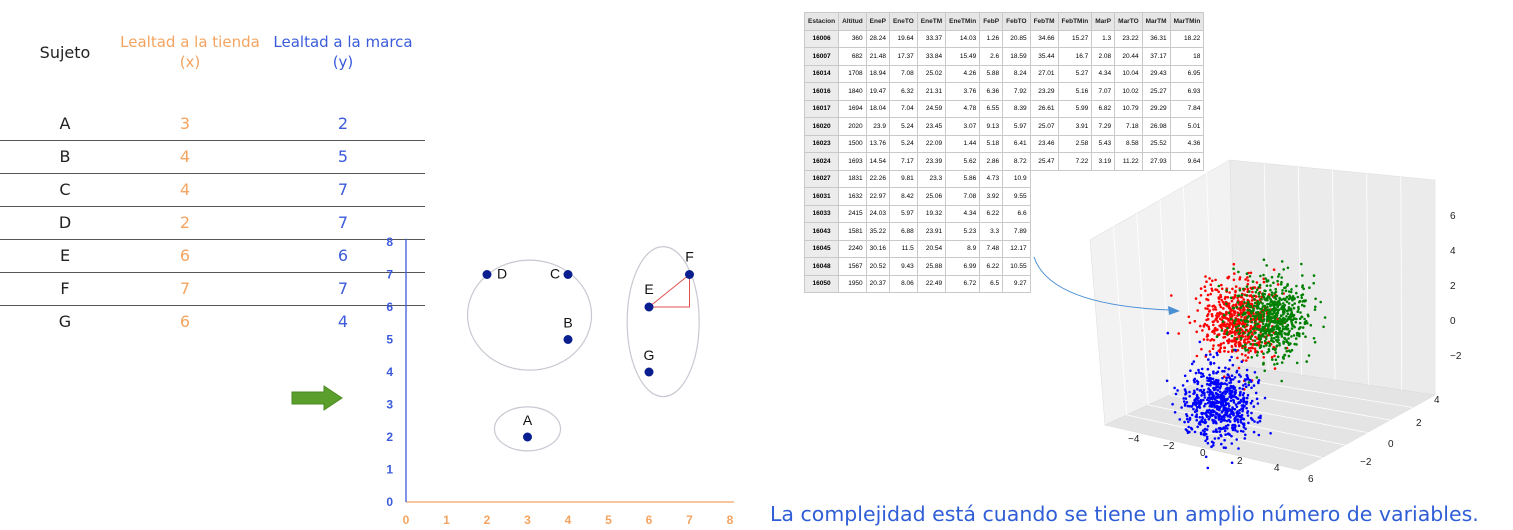 The width and height of the screenshot is (1513, 530). What do you see at coordinates (389, 437) in the screenshot?
I see `y-tick-label: 2` at bounding box center [389, 437].